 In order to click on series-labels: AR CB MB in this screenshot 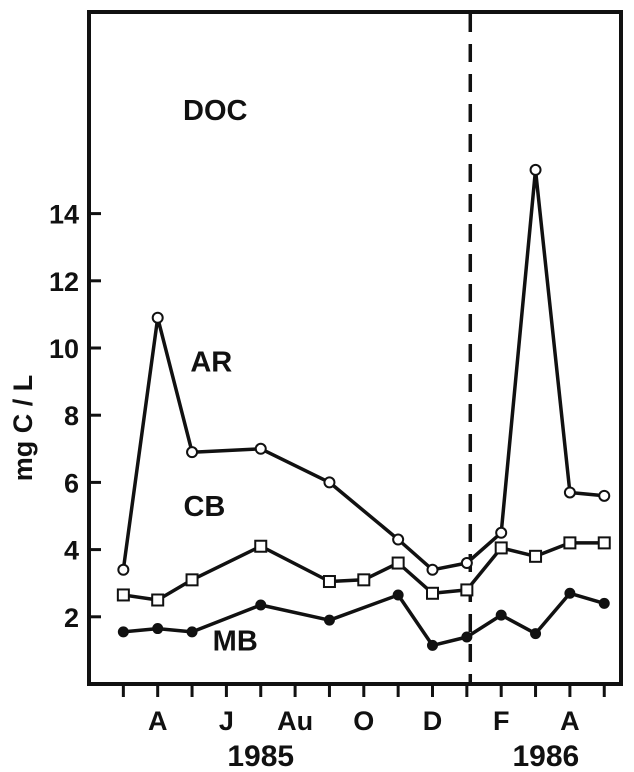, I will do `click(220, 502)`.